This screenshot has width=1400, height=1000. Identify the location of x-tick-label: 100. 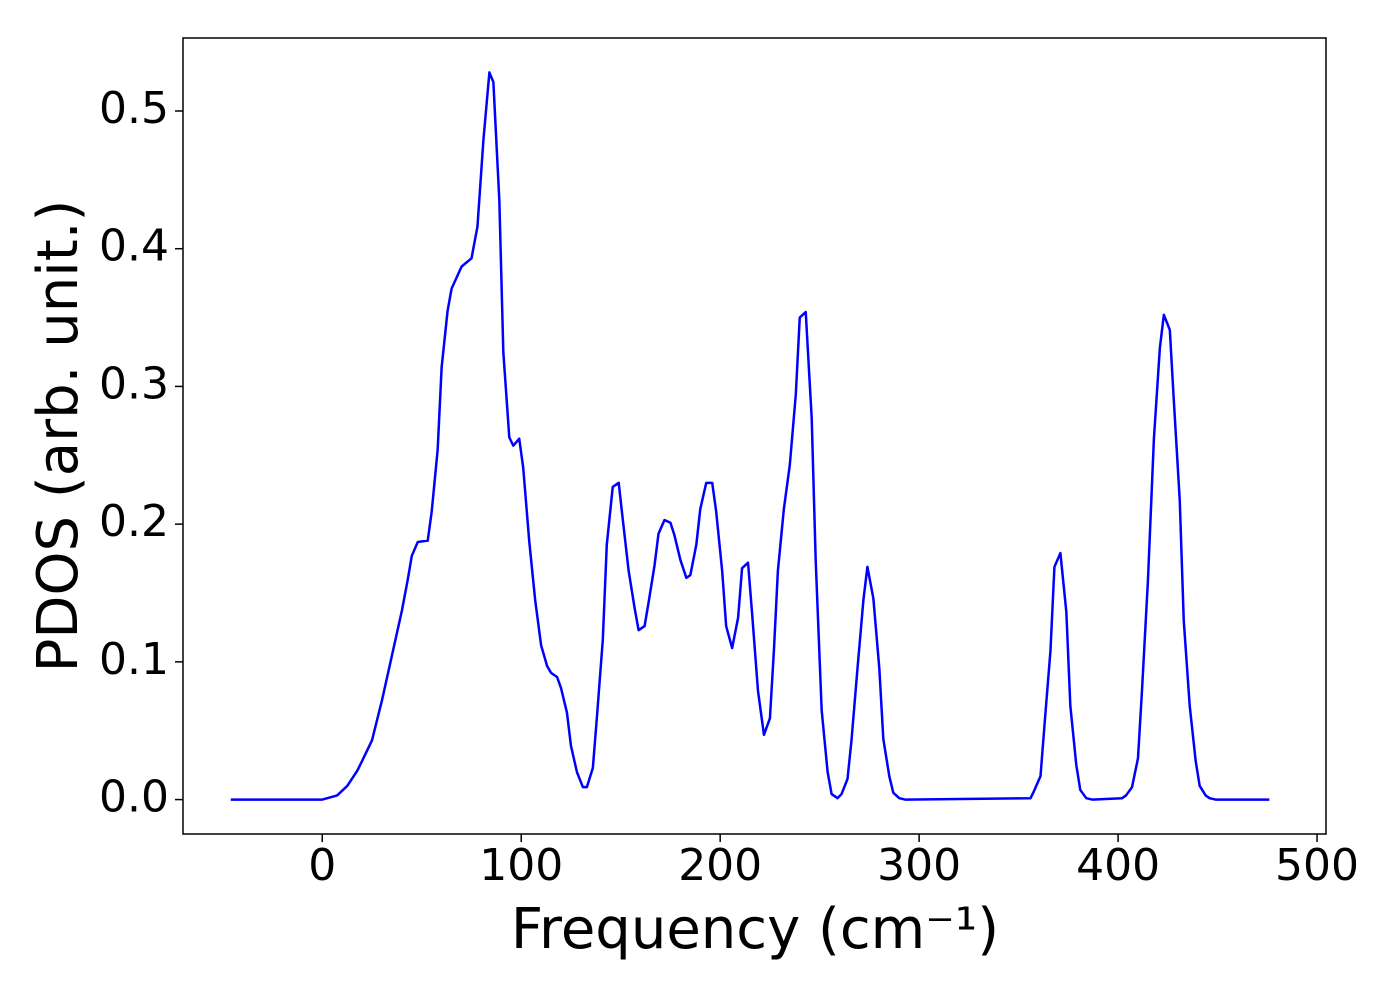
(521, 865).